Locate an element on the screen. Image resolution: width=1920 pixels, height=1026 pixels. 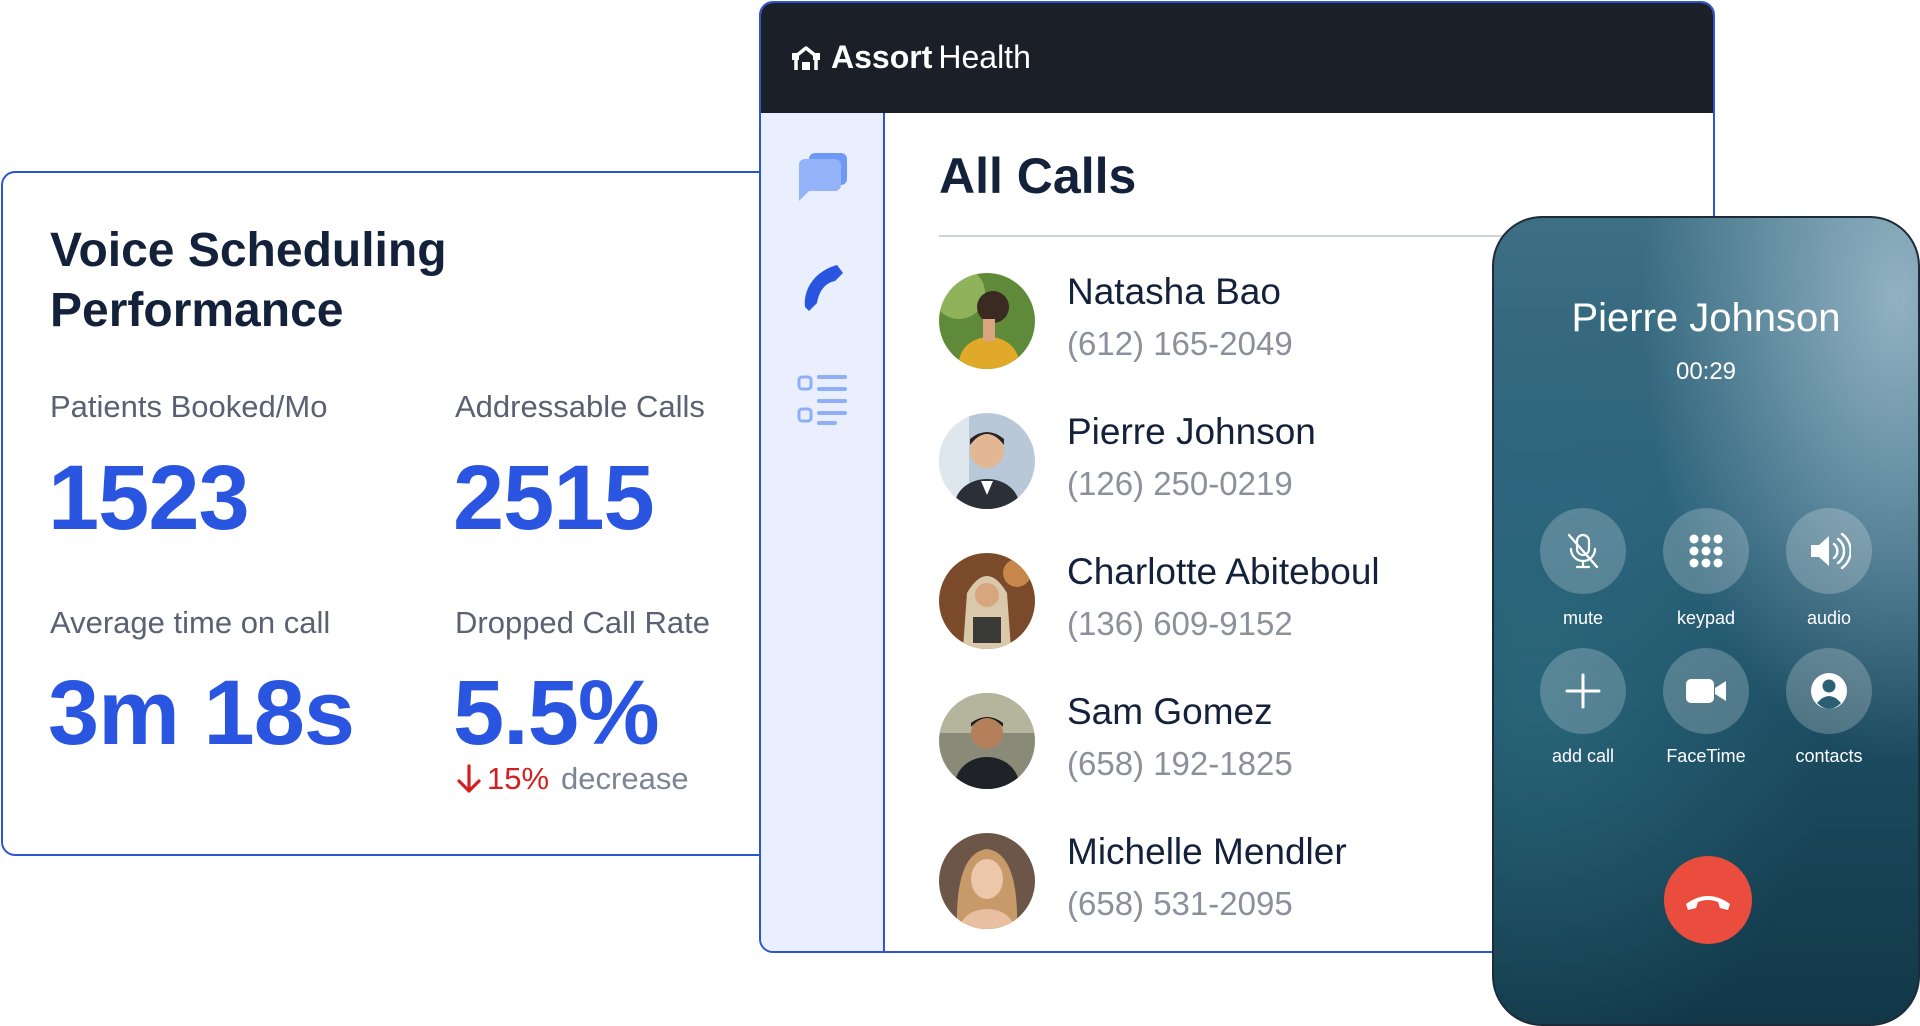
brand-name-bold: Assort is located at coordinates (882, 57).